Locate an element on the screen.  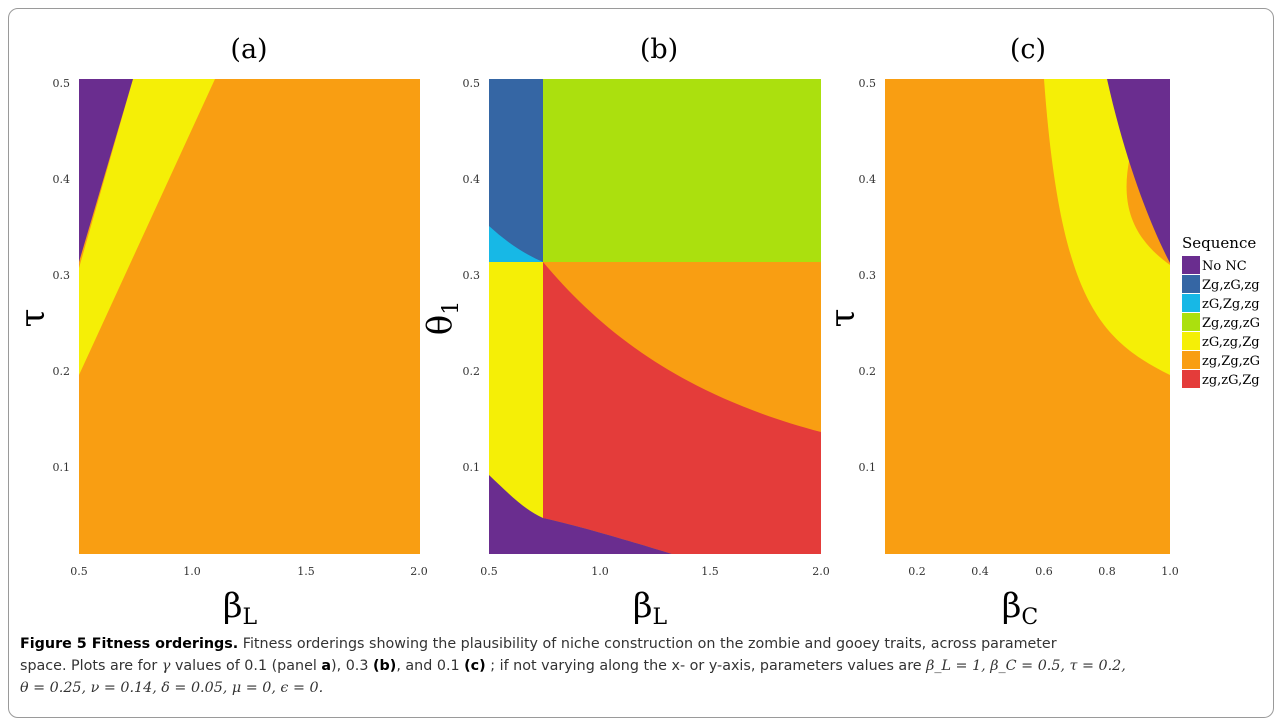
x-tick: 0.2 is located at coordinates (917, 571).